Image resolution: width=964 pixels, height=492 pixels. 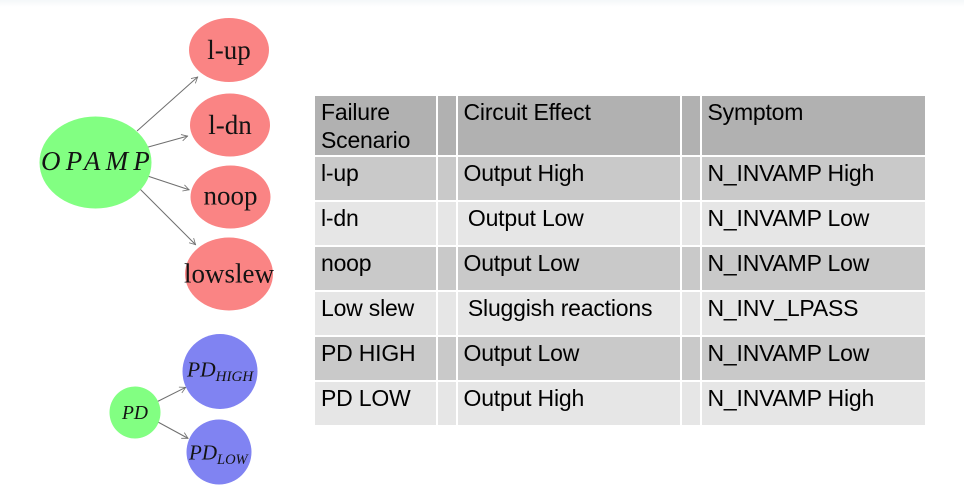 I want to click on svg-text: l-dn, so click(x=230, y=125).